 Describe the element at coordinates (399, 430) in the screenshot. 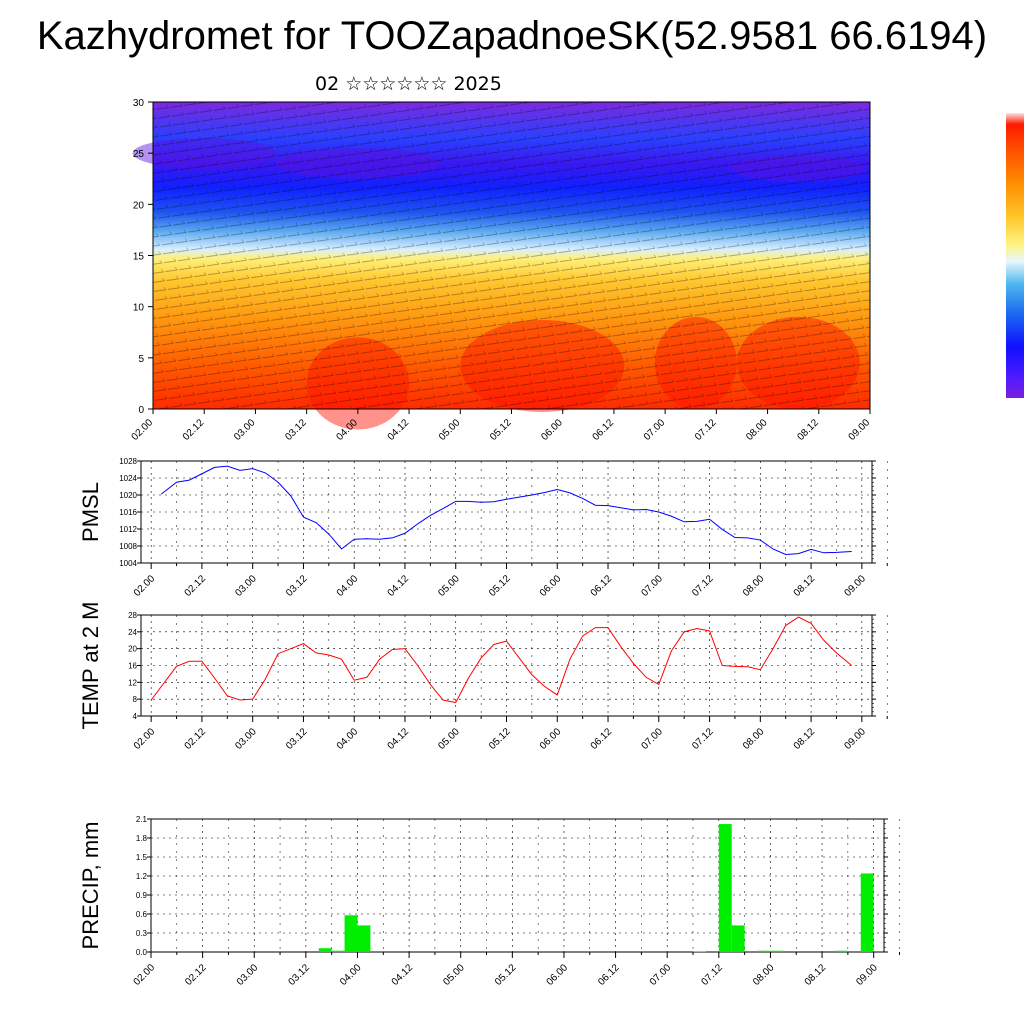

I see `cross-section-x-tick-label: 04.12` at that location.